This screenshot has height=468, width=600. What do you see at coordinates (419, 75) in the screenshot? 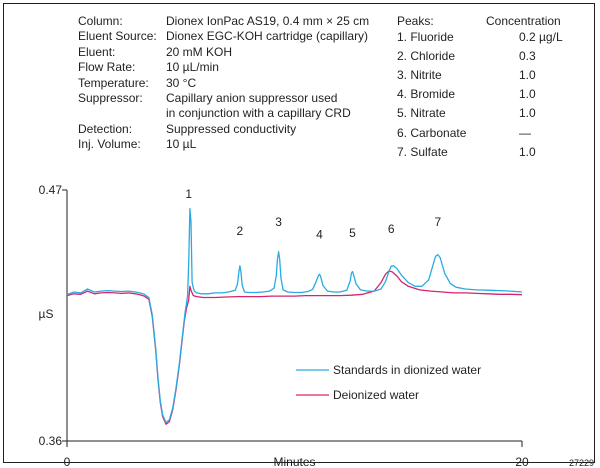
I see `peak-name: 3. Nitrite` at bounding box center [419, 75].